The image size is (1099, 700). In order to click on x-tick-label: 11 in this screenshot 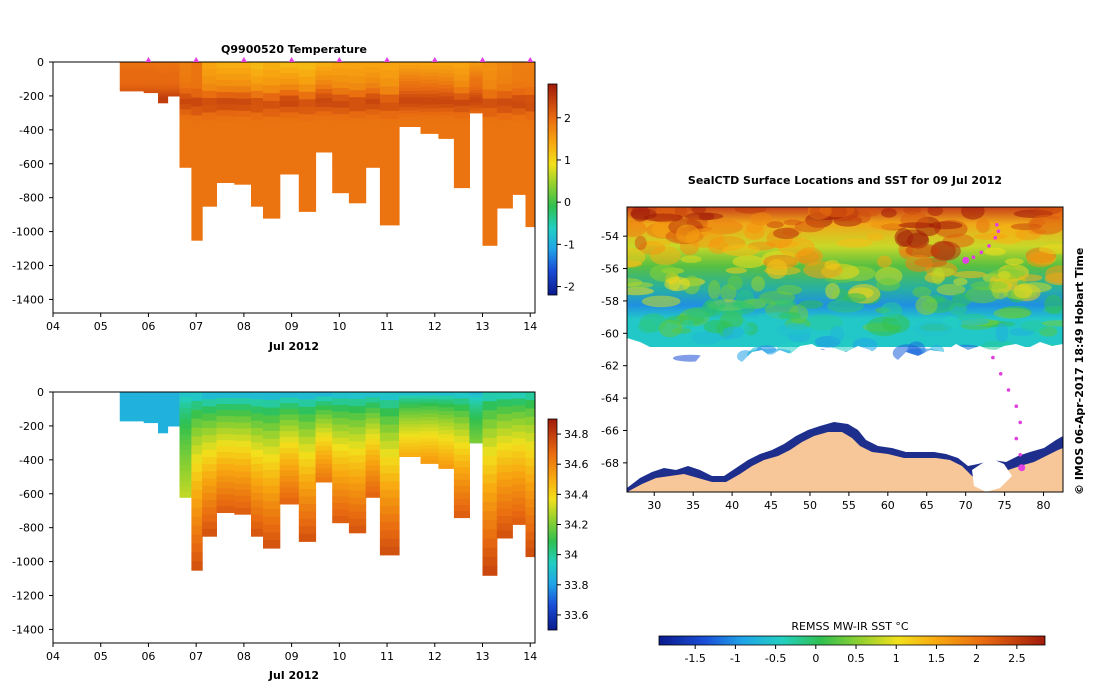, I will do `click(387, 656)`.